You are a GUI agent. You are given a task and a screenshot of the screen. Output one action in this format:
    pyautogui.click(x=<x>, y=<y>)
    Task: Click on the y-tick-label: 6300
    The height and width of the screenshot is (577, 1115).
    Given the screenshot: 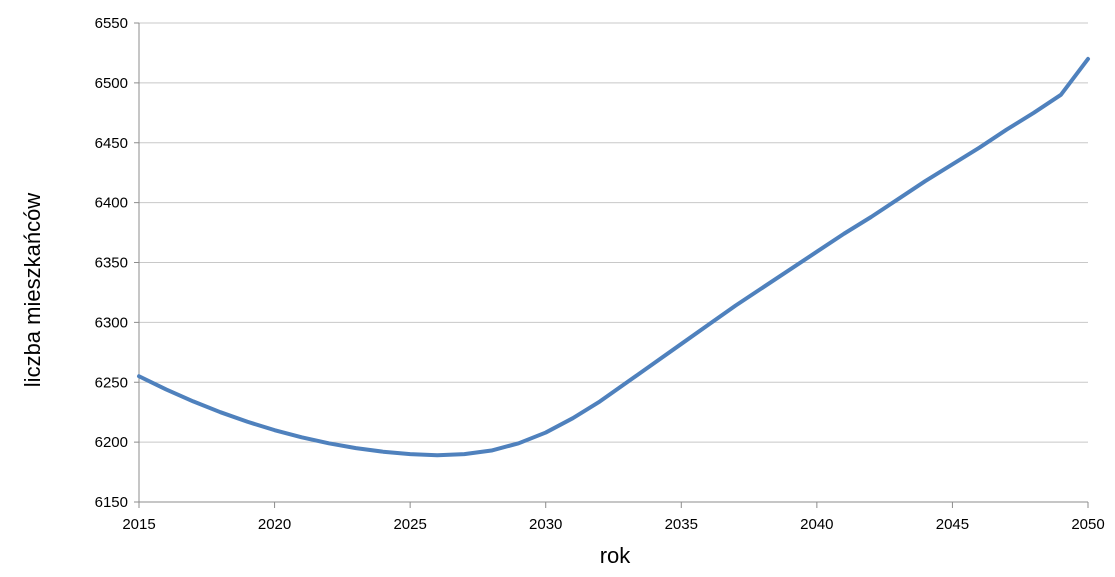 What is the action you would take?
    pyautogui.click(x=111, y=322)
    